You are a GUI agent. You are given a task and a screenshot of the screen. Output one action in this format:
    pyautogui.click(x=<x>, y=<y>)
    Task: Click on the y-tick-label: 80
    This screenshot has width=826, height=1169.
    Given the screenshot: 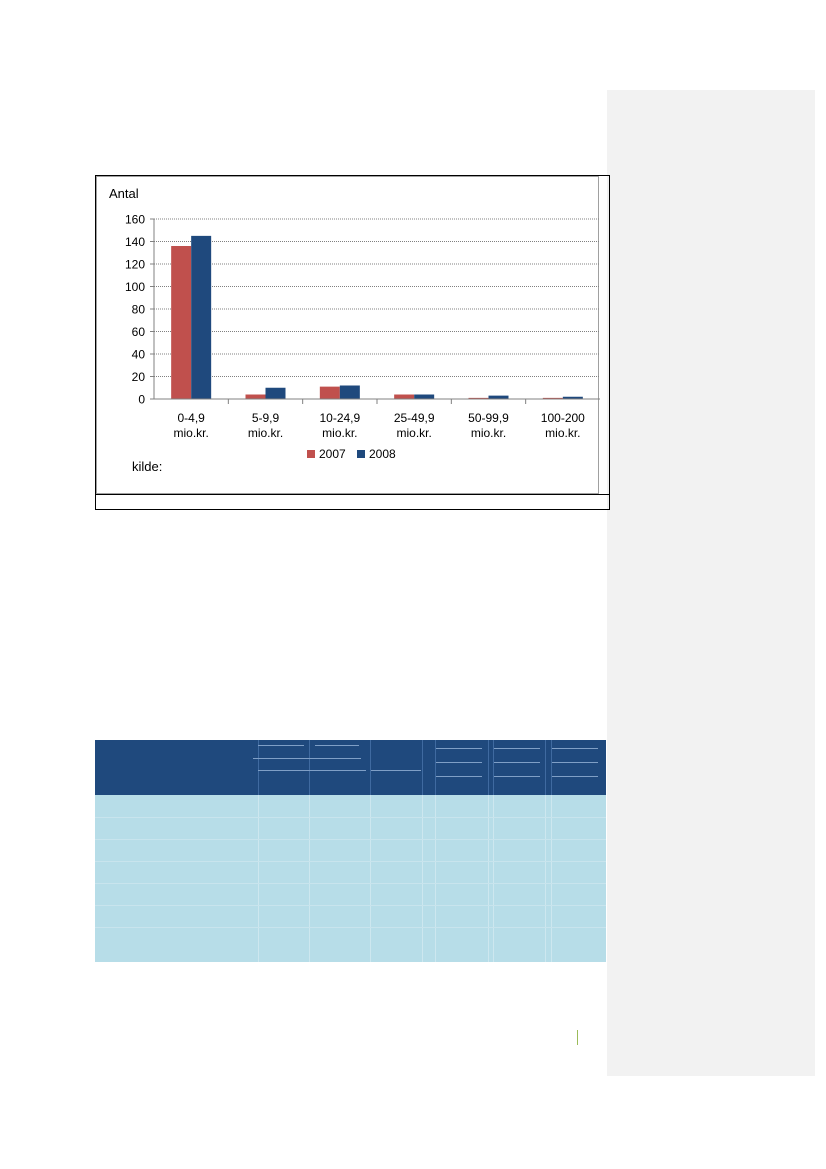 What is the action you would take?
    pyautogui.click(x=139, y=310)
    